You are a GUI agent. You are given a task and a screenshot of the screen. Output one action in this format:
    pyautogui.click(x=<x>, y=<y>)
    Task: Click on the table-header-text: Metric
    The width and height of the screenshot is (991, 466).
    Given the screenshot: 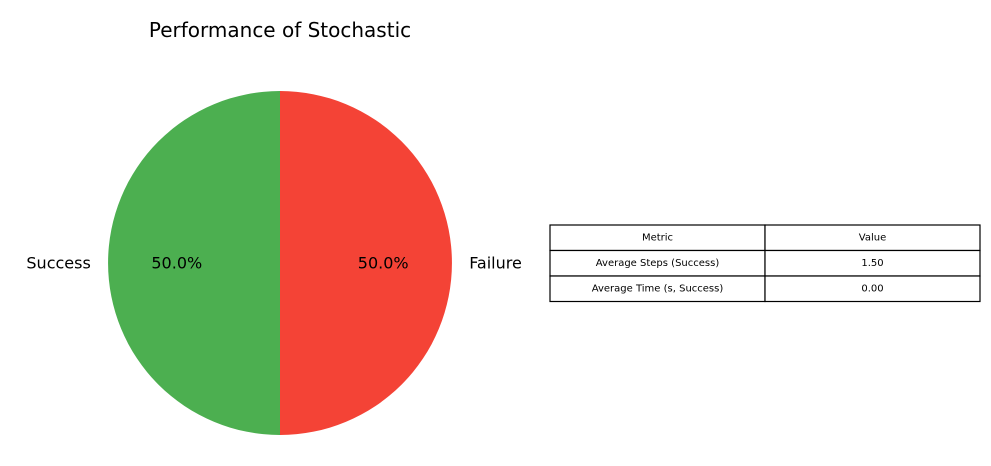 What is the action you would take?
    pyautogui.click(x=657, y=237)
    